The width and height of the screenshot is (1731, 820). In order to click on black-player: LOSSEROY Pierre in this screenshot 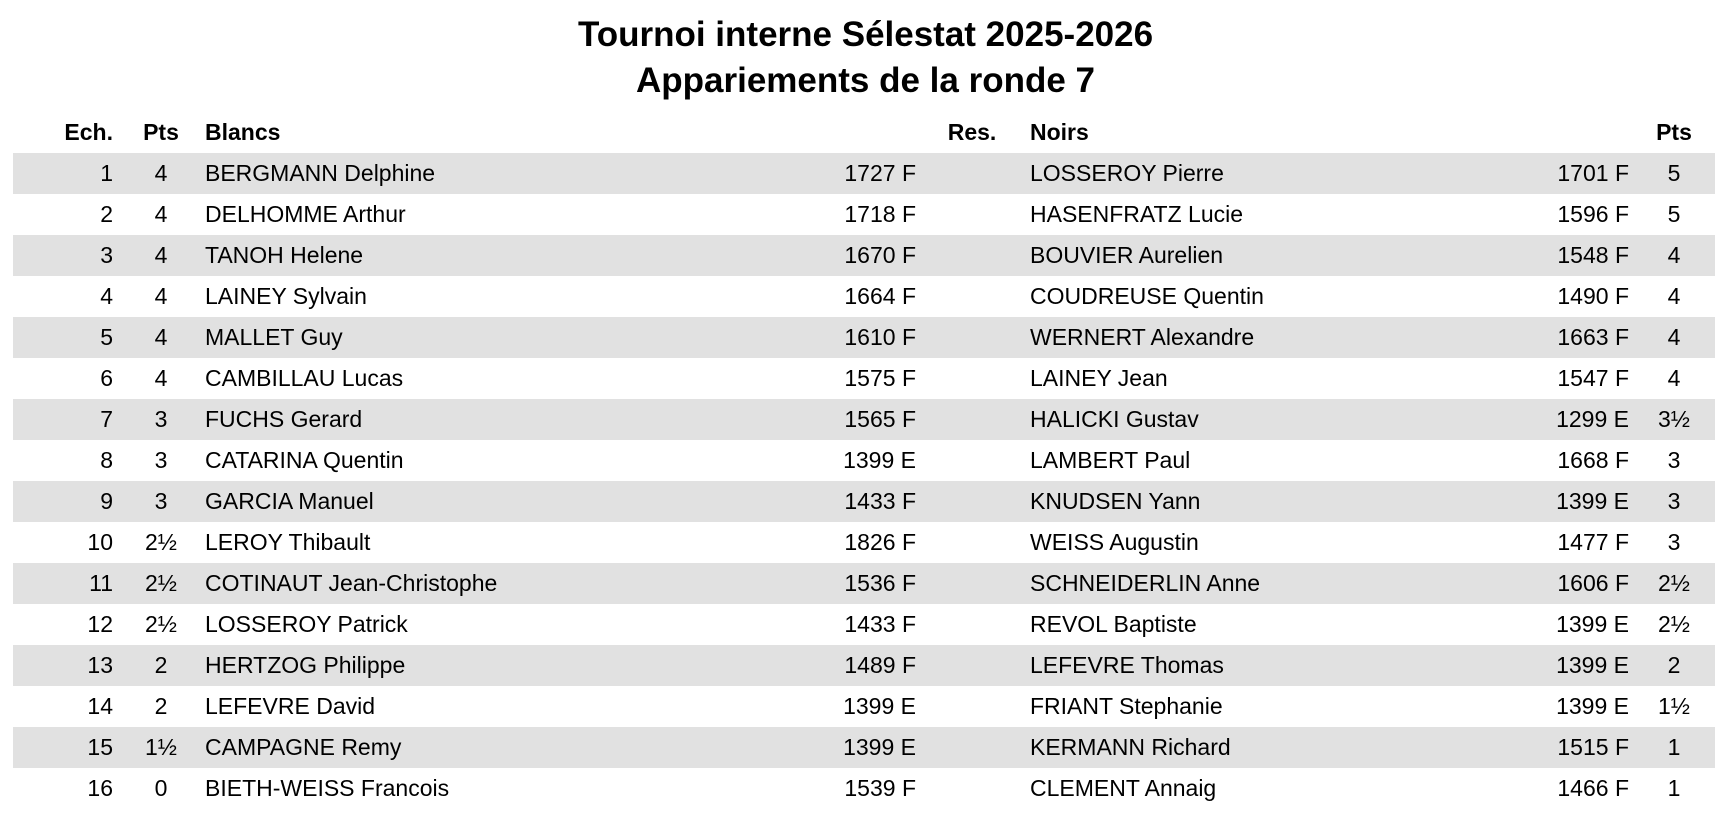, I will do `click(1127, 173)`.